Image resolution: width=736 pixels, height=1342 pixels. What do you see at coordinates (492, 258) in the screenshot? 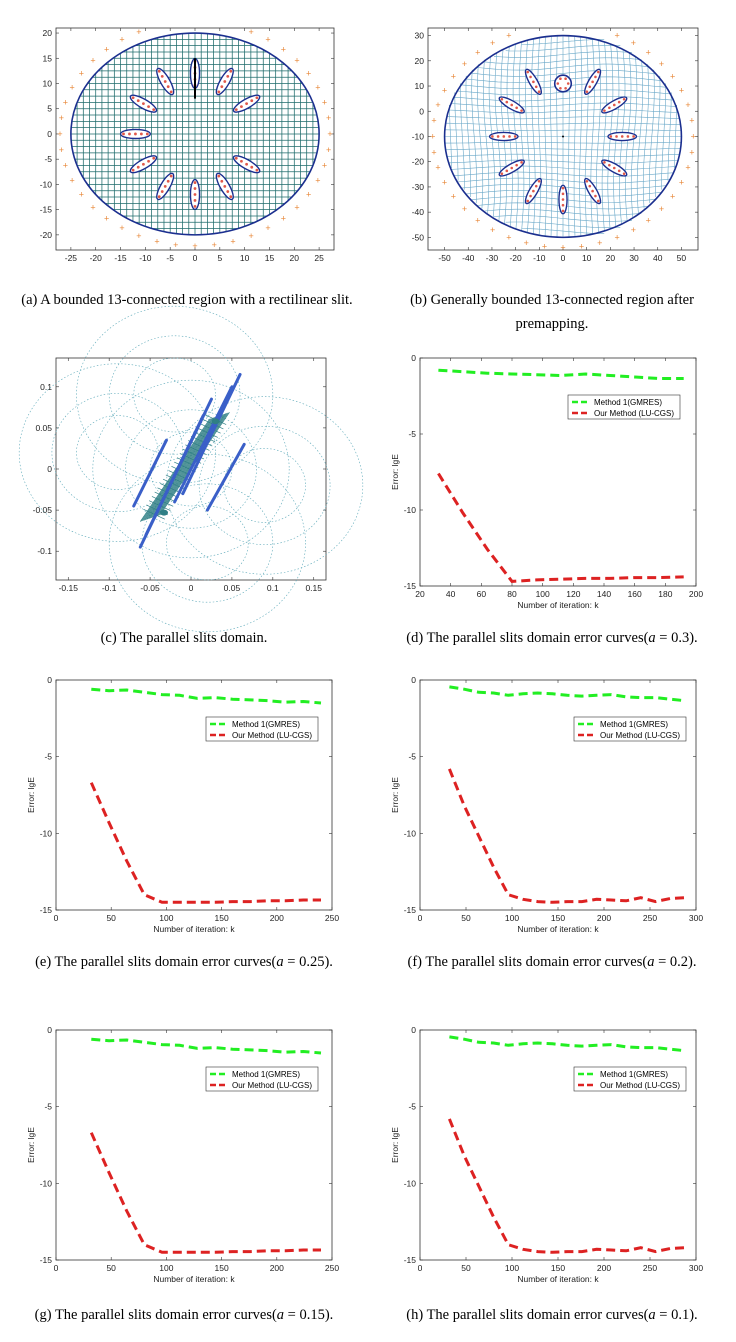
I see `x-tick-label: -30` at bounding box center [492, 258].